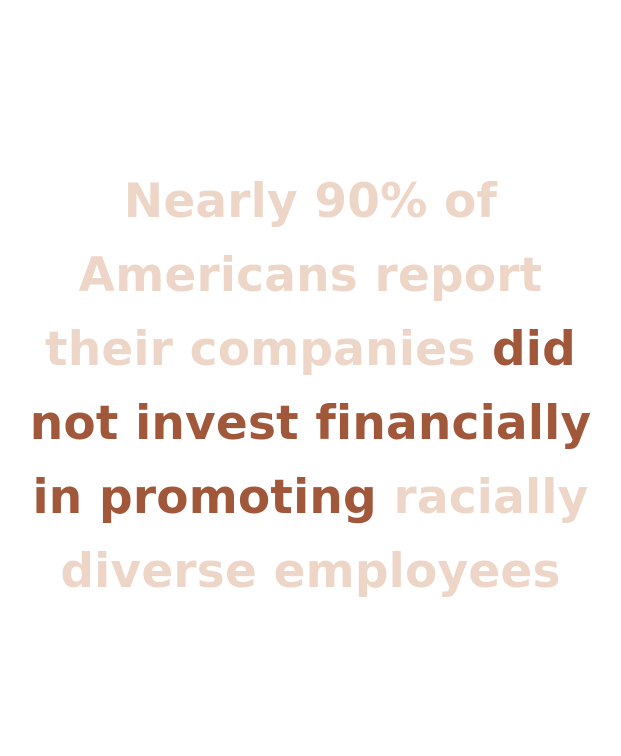 Image resolution: width=621 pixels, height=756 pixels. I want to click on quote-line-5: in promoting racially, so click(310, 498).